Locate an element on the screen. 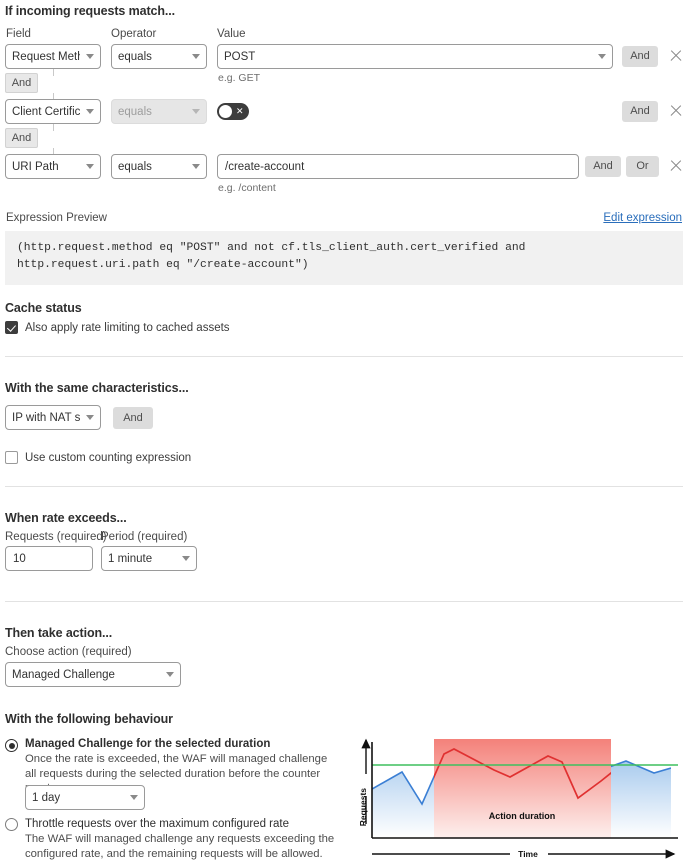 Image resolution: width=688 pixels, height=868 pixels. period-label: Period (required) is located at coordinates (144, 537).